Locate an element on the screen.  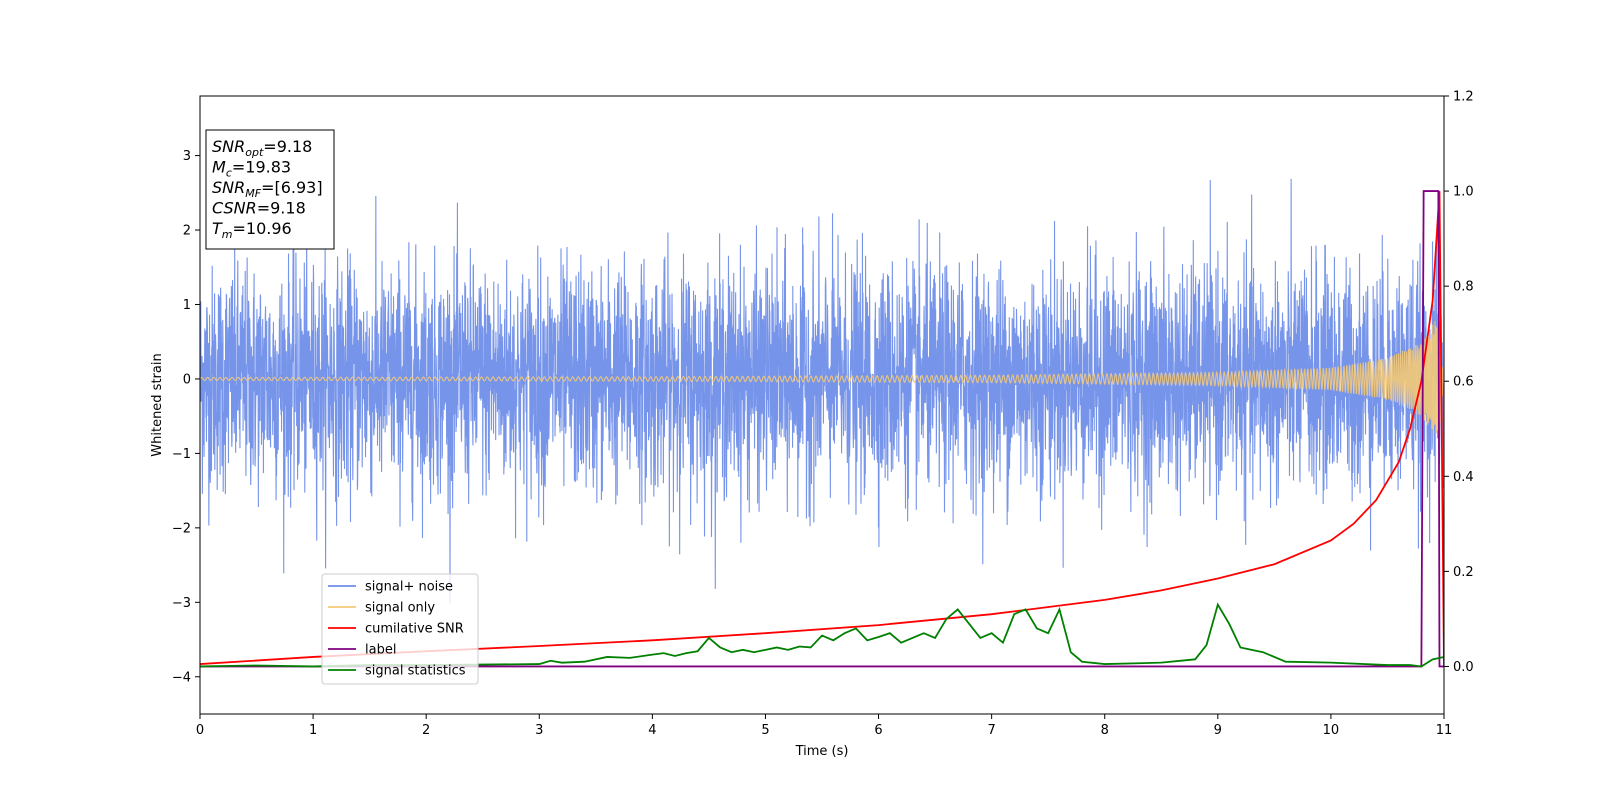
y-axis-title: Whitened strain is located at coordinates (157, 404).